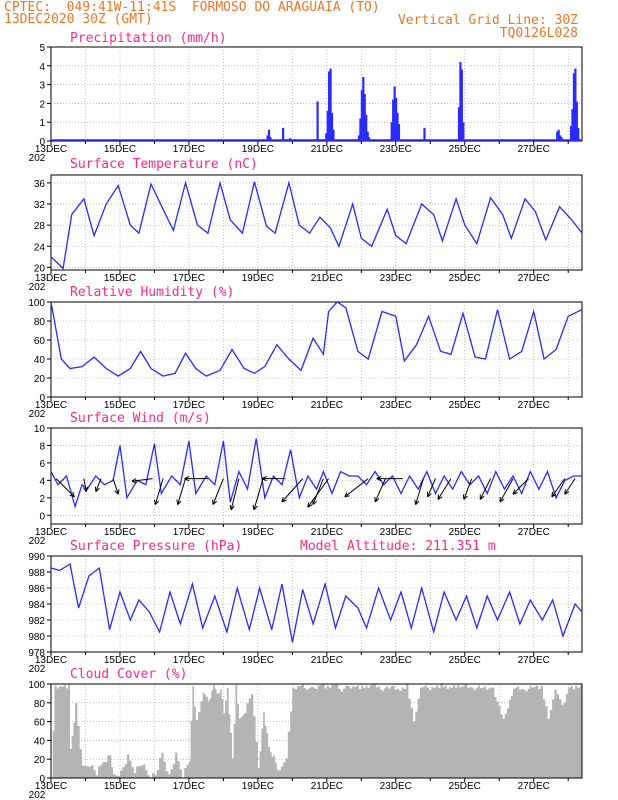  What do you see at coordinates (42, 48) in the screenshot?
I see `precip-ytick-label: 5` at bounding box center [42, 48].